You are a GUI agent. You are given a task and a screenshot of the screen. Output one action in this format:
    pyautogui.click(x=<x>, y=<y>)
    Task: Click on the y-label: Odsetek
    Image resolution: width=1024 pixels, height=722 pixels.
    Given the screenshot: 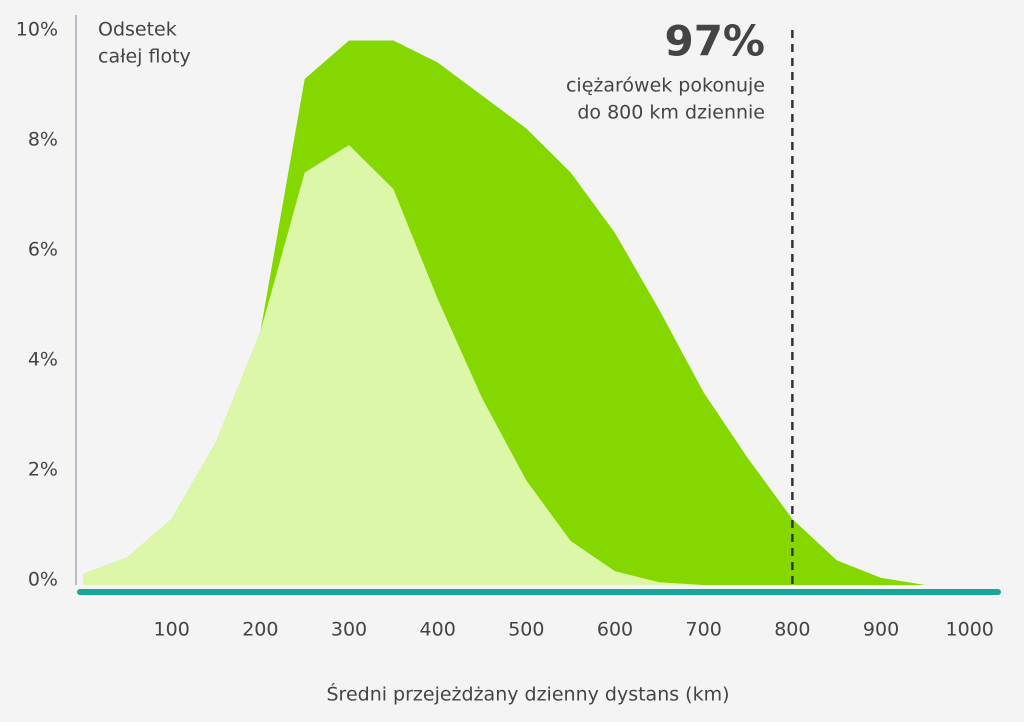 What is the action you would take?
    pyautogui.click(x=137, y=30)
    